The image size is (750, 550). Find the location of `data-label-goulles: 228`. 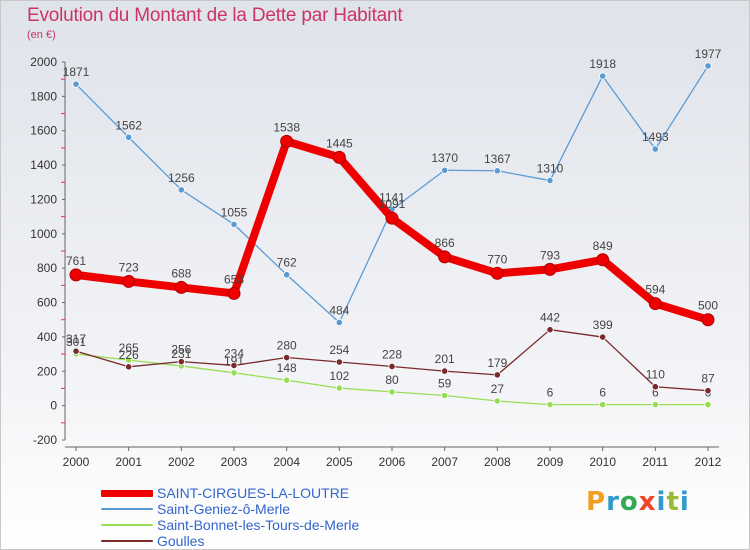

data-label-goulles: 228 is located at coordinates (392, 354).